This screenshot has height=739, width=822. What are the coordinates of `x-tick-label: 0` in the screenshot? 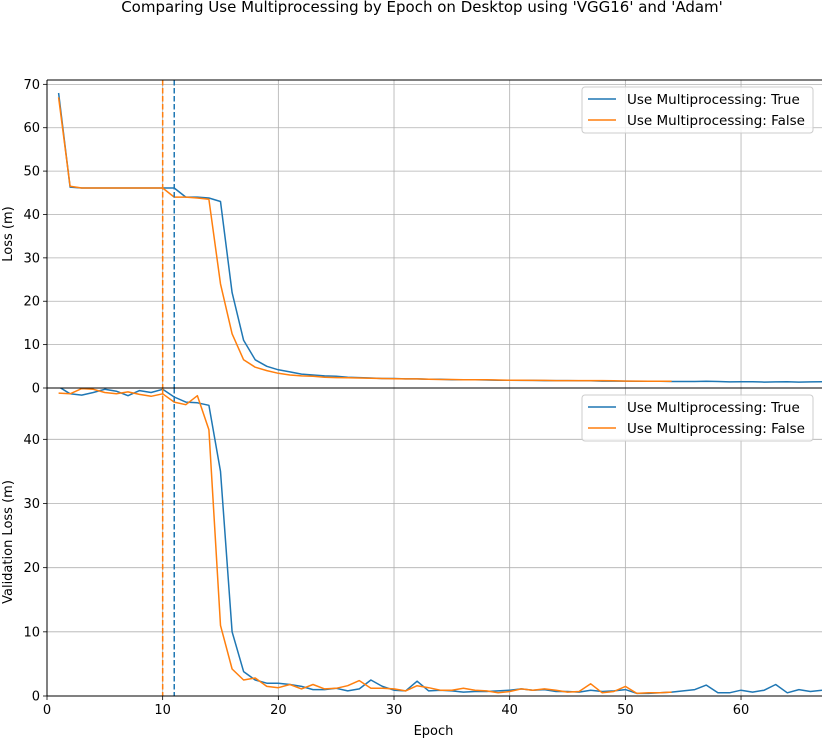 It's located at (47, 710).